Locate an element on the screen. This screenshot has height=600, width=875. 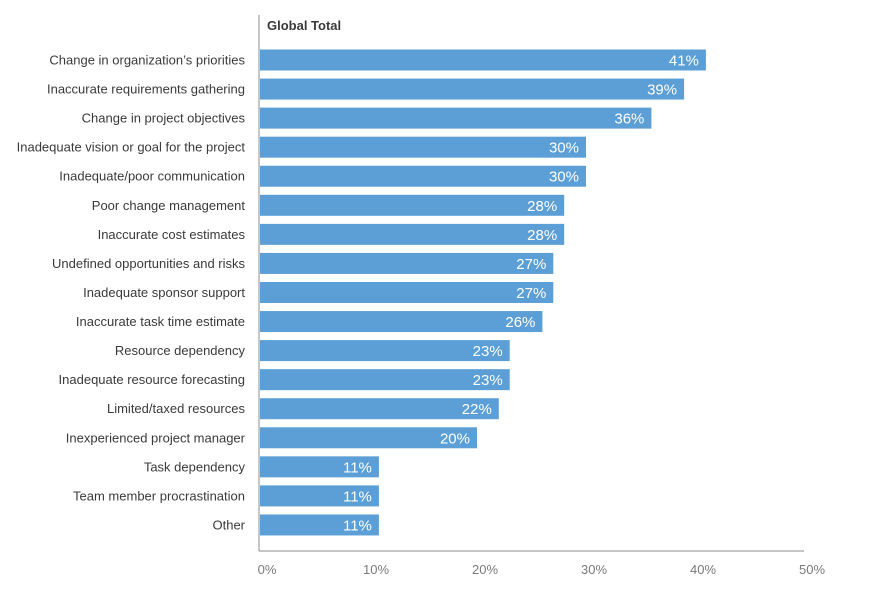
category-label: Task dependency is located at coordinates (195, 466).